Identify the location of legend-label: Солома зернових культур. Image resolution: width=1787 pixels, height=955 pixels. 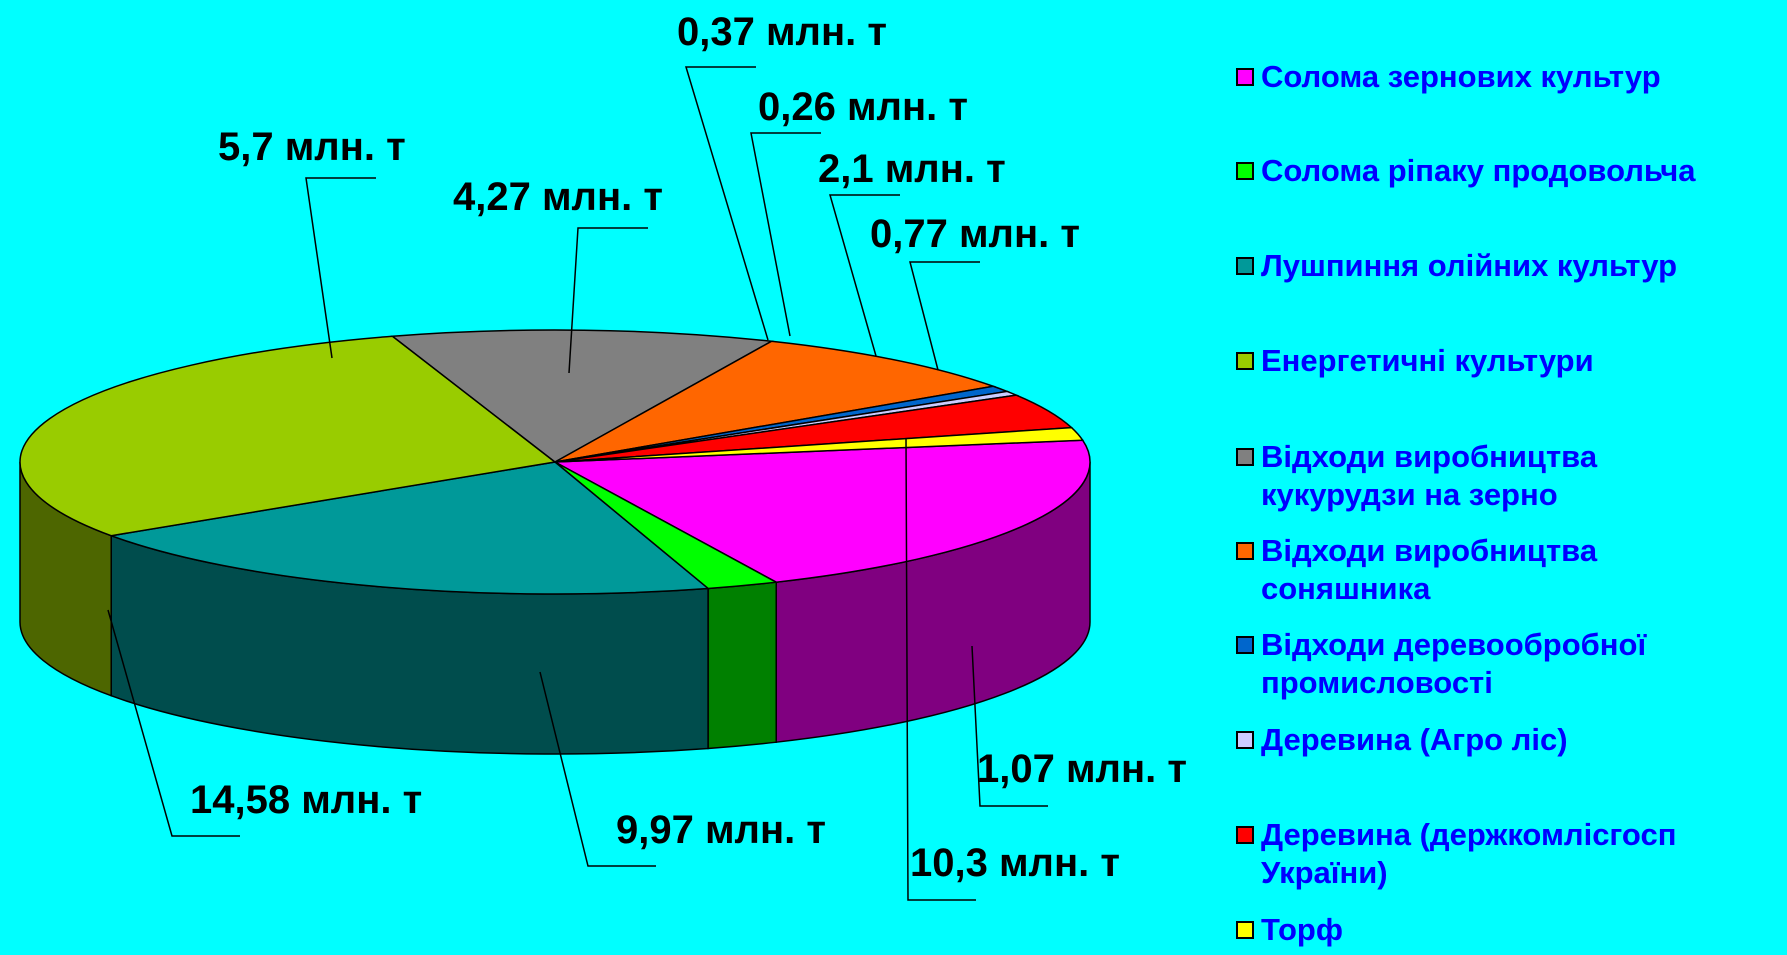
(1461, 76).